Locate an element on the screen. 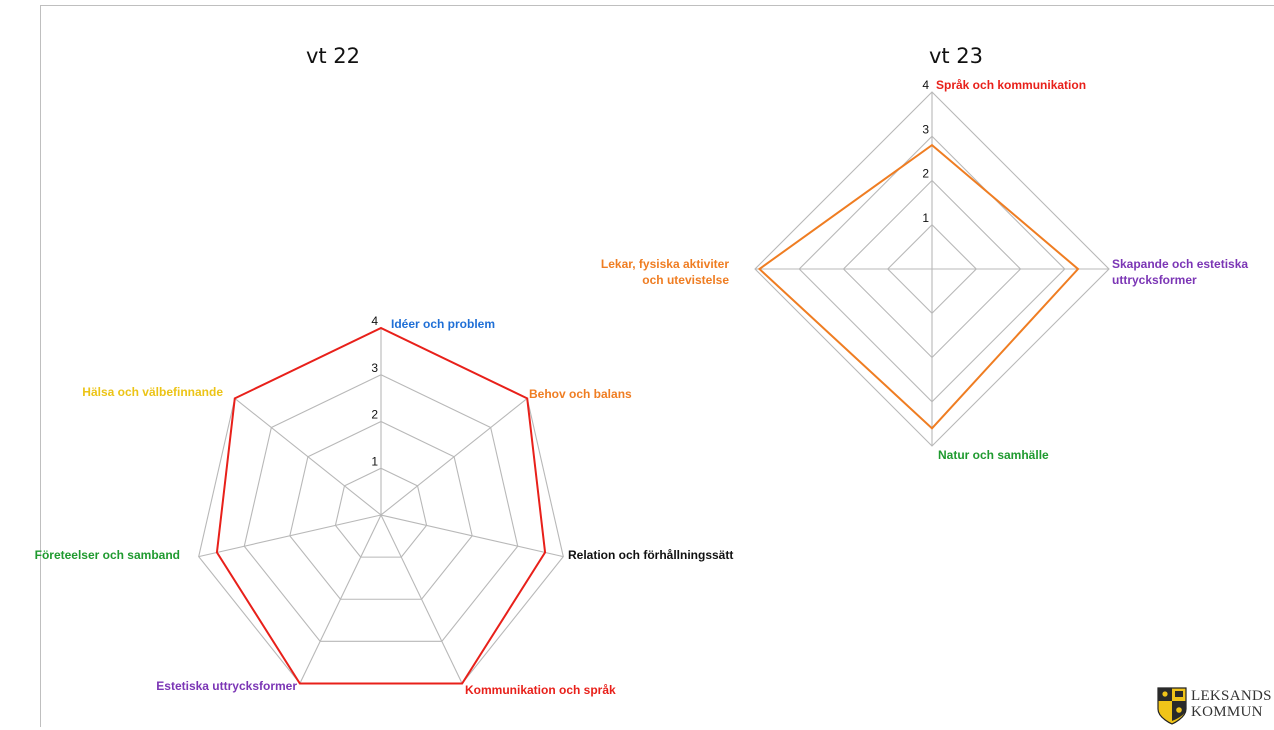  vt22-axis-label-5: Estetiska uttrycksformer is located at coordinates (226, 686).